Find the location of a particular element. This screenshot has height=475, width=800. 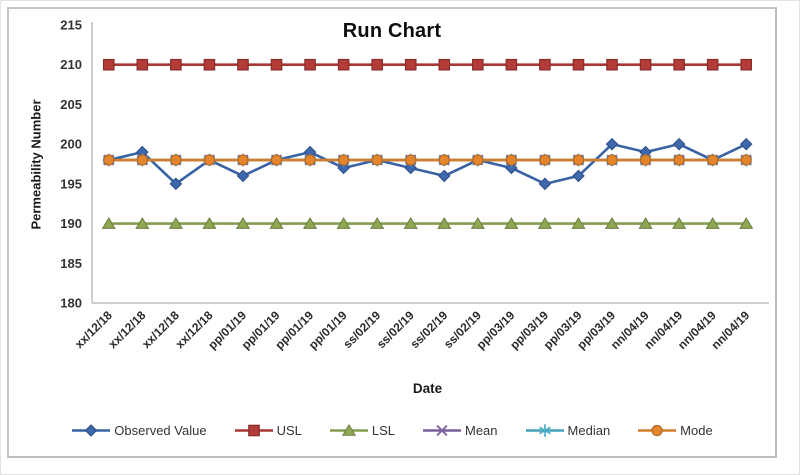

series-observed-value is located at coordinates (427, 164).